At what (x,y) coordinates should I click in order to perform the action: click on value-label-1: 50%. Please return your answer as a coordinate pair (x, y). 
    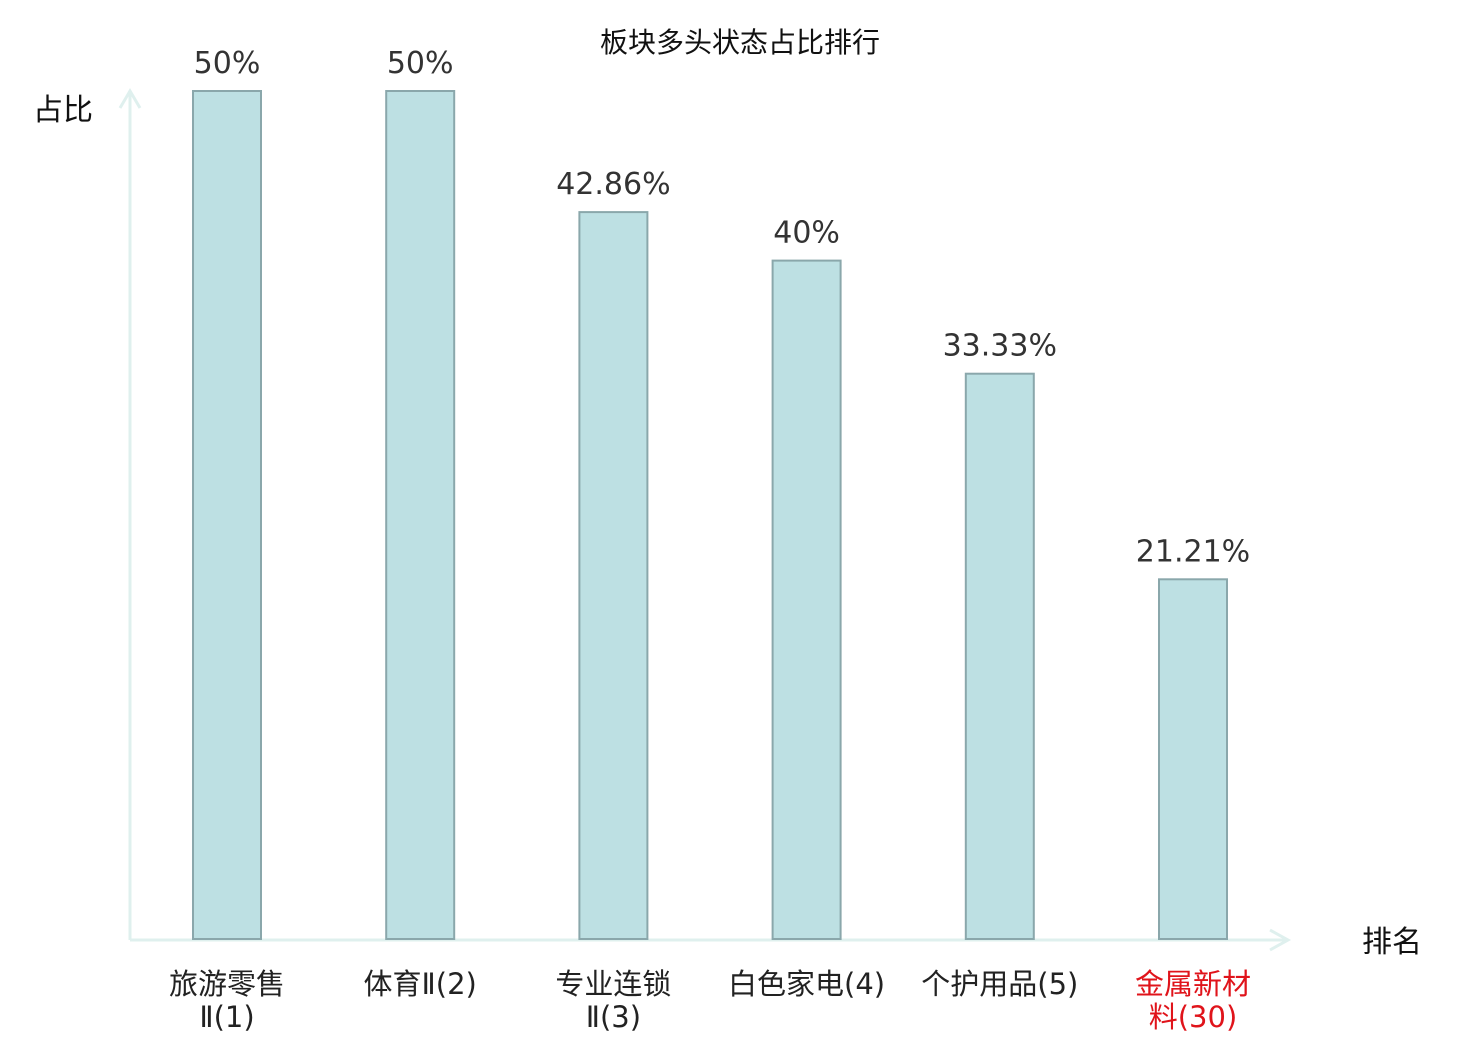
    Looking at the image, I should click on (227, 63).